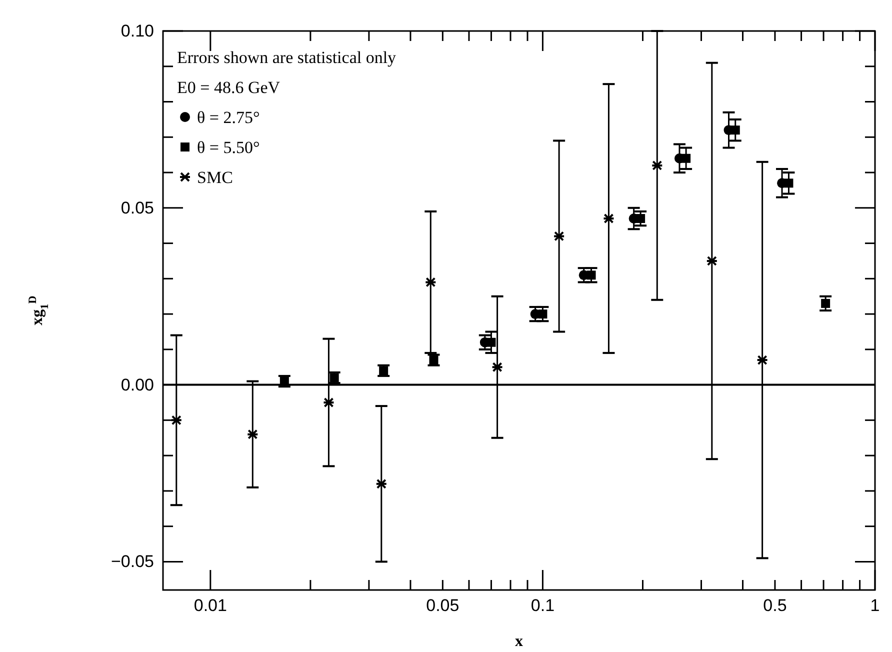  What do you see at coordinates (137, 384) in the screenshot?
I see `y-tick-label: 0.00` at bounding box center [137, 384].